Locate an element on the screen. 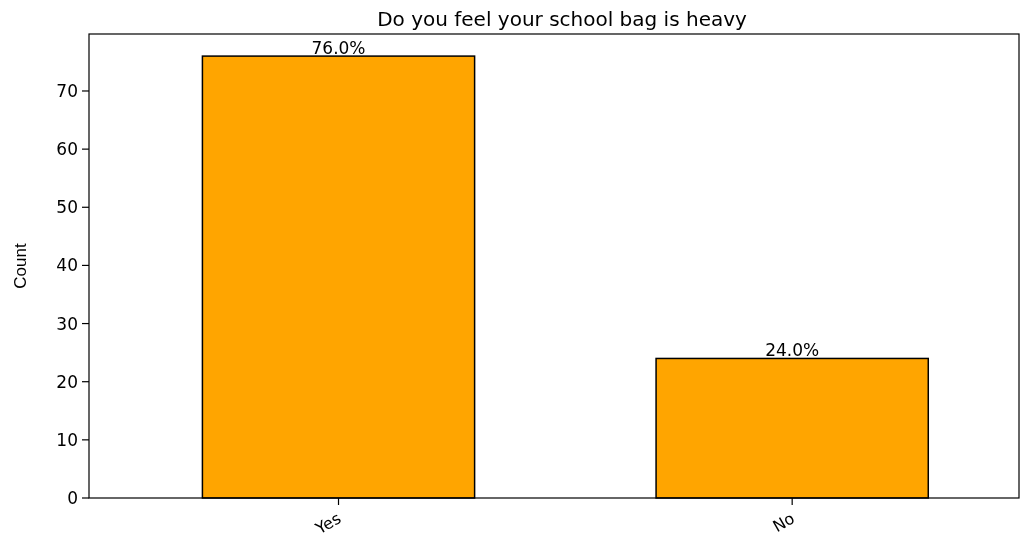 The height and width of the screenshot is (543, 1021). data-label: 76.0% is located at coordinates (338, 48).